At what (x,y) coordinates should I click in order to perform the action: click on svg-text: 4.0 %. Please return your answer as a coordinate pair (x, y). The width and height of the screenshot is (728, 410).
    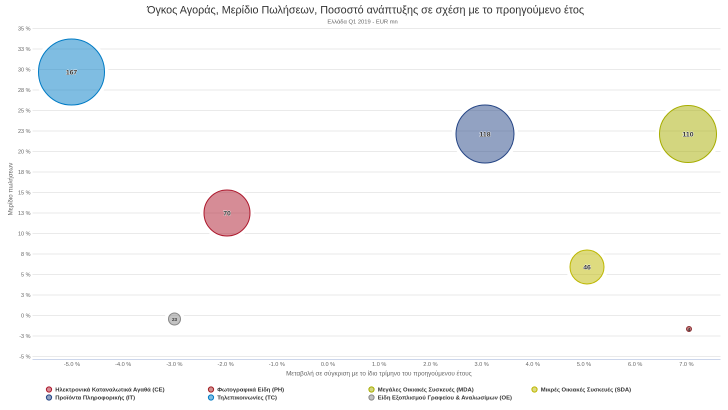
    Looking at the image, I should click on (533, 365).